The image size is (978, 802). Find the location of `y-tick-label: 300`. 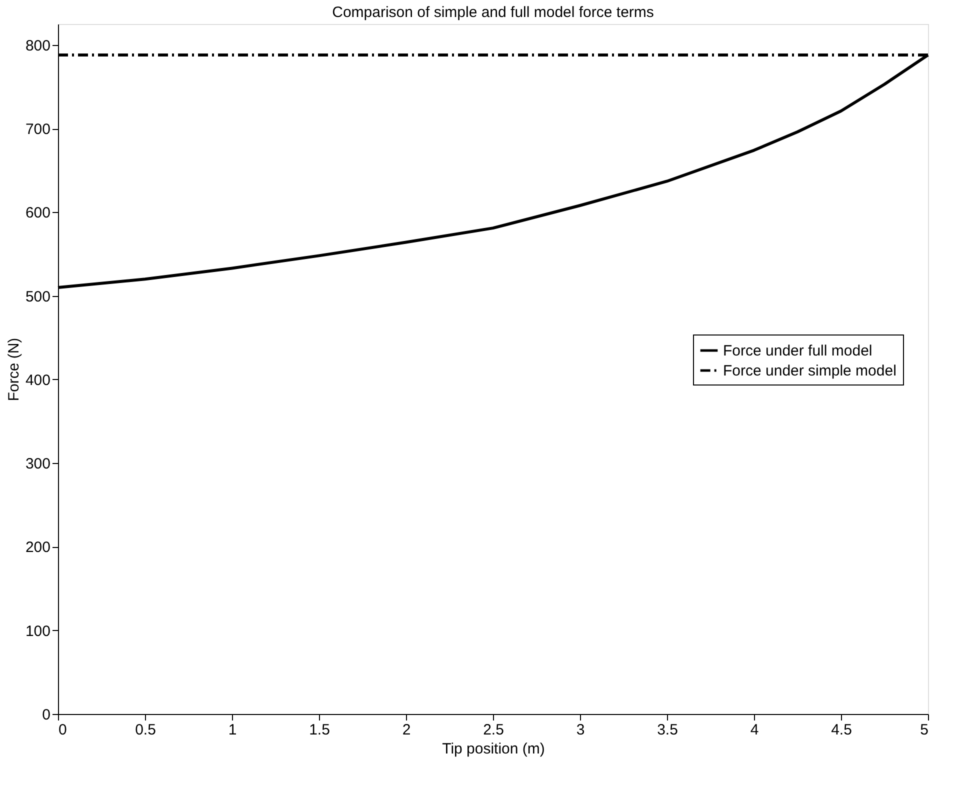

y-tick-label: 300 is located at coordinates (37, 464).